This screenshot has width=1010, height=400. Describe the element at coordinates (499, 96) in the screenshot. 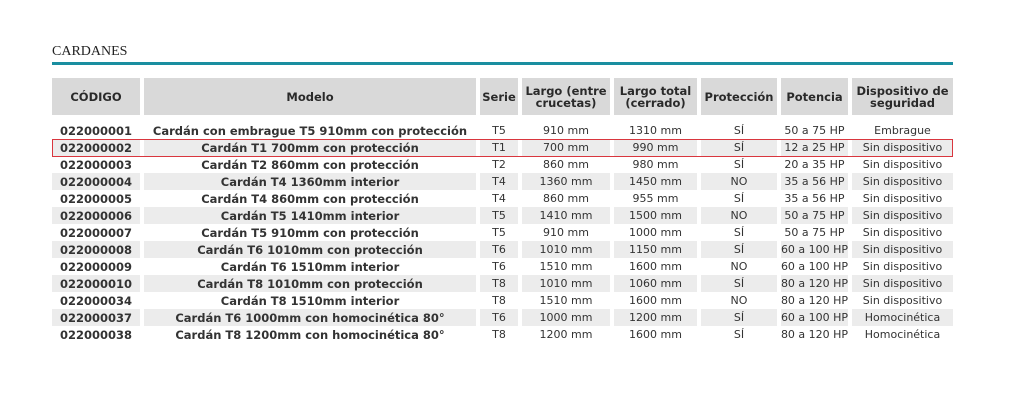

I see `column-header: Serie` at that location.